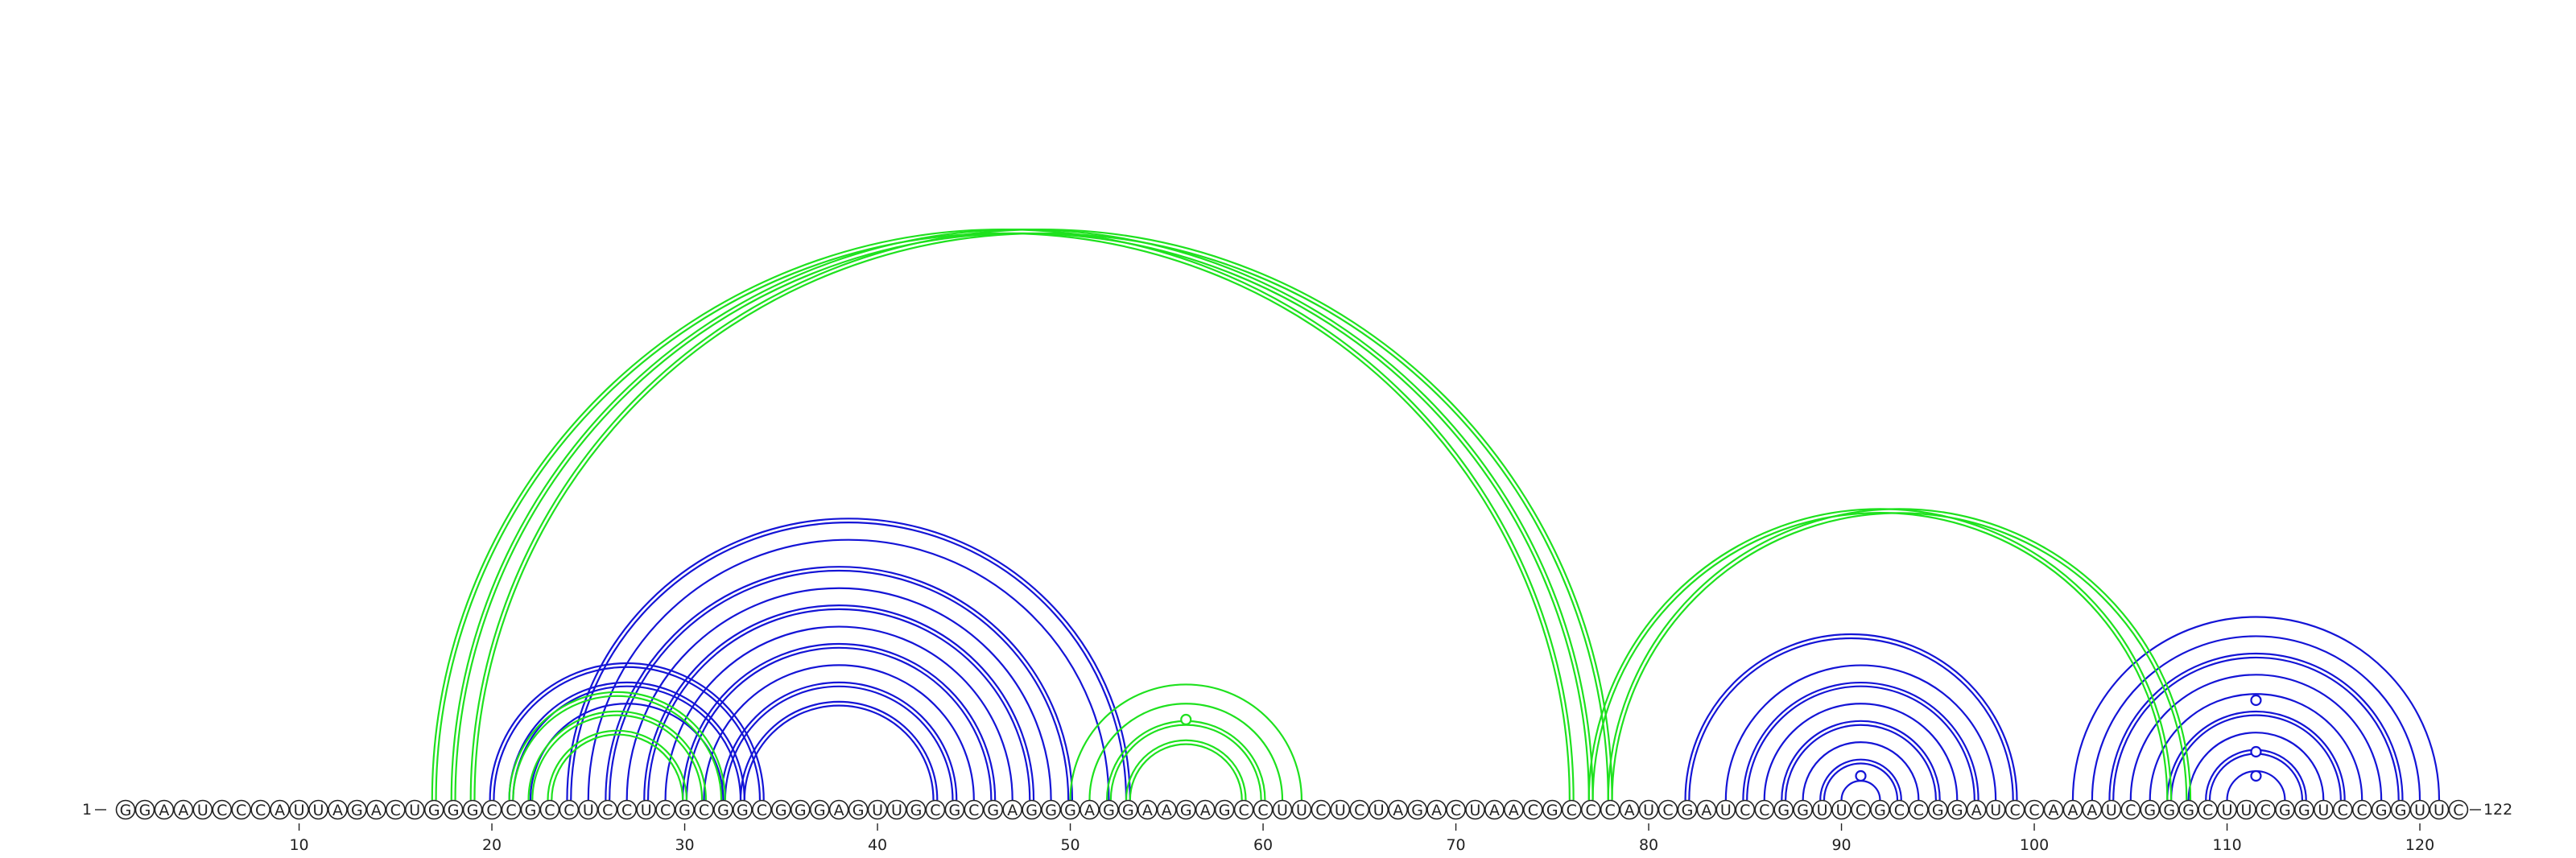 The height and width of the screenshot is (858, 2576). I want to click on tick-label: 30, so click(684, 845).